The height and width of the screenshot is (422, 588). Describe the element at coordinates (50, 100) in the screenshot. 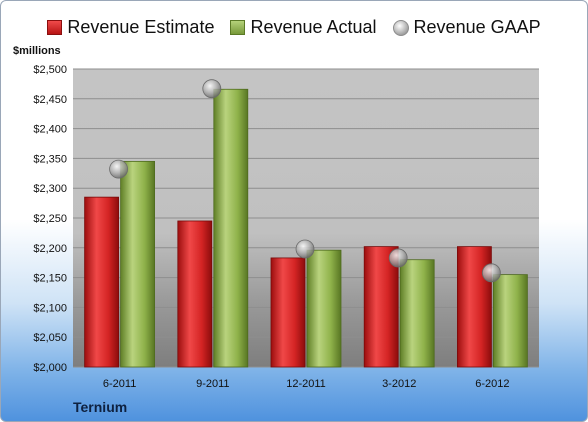

I see `y-tick-label: $2,450` at that location.